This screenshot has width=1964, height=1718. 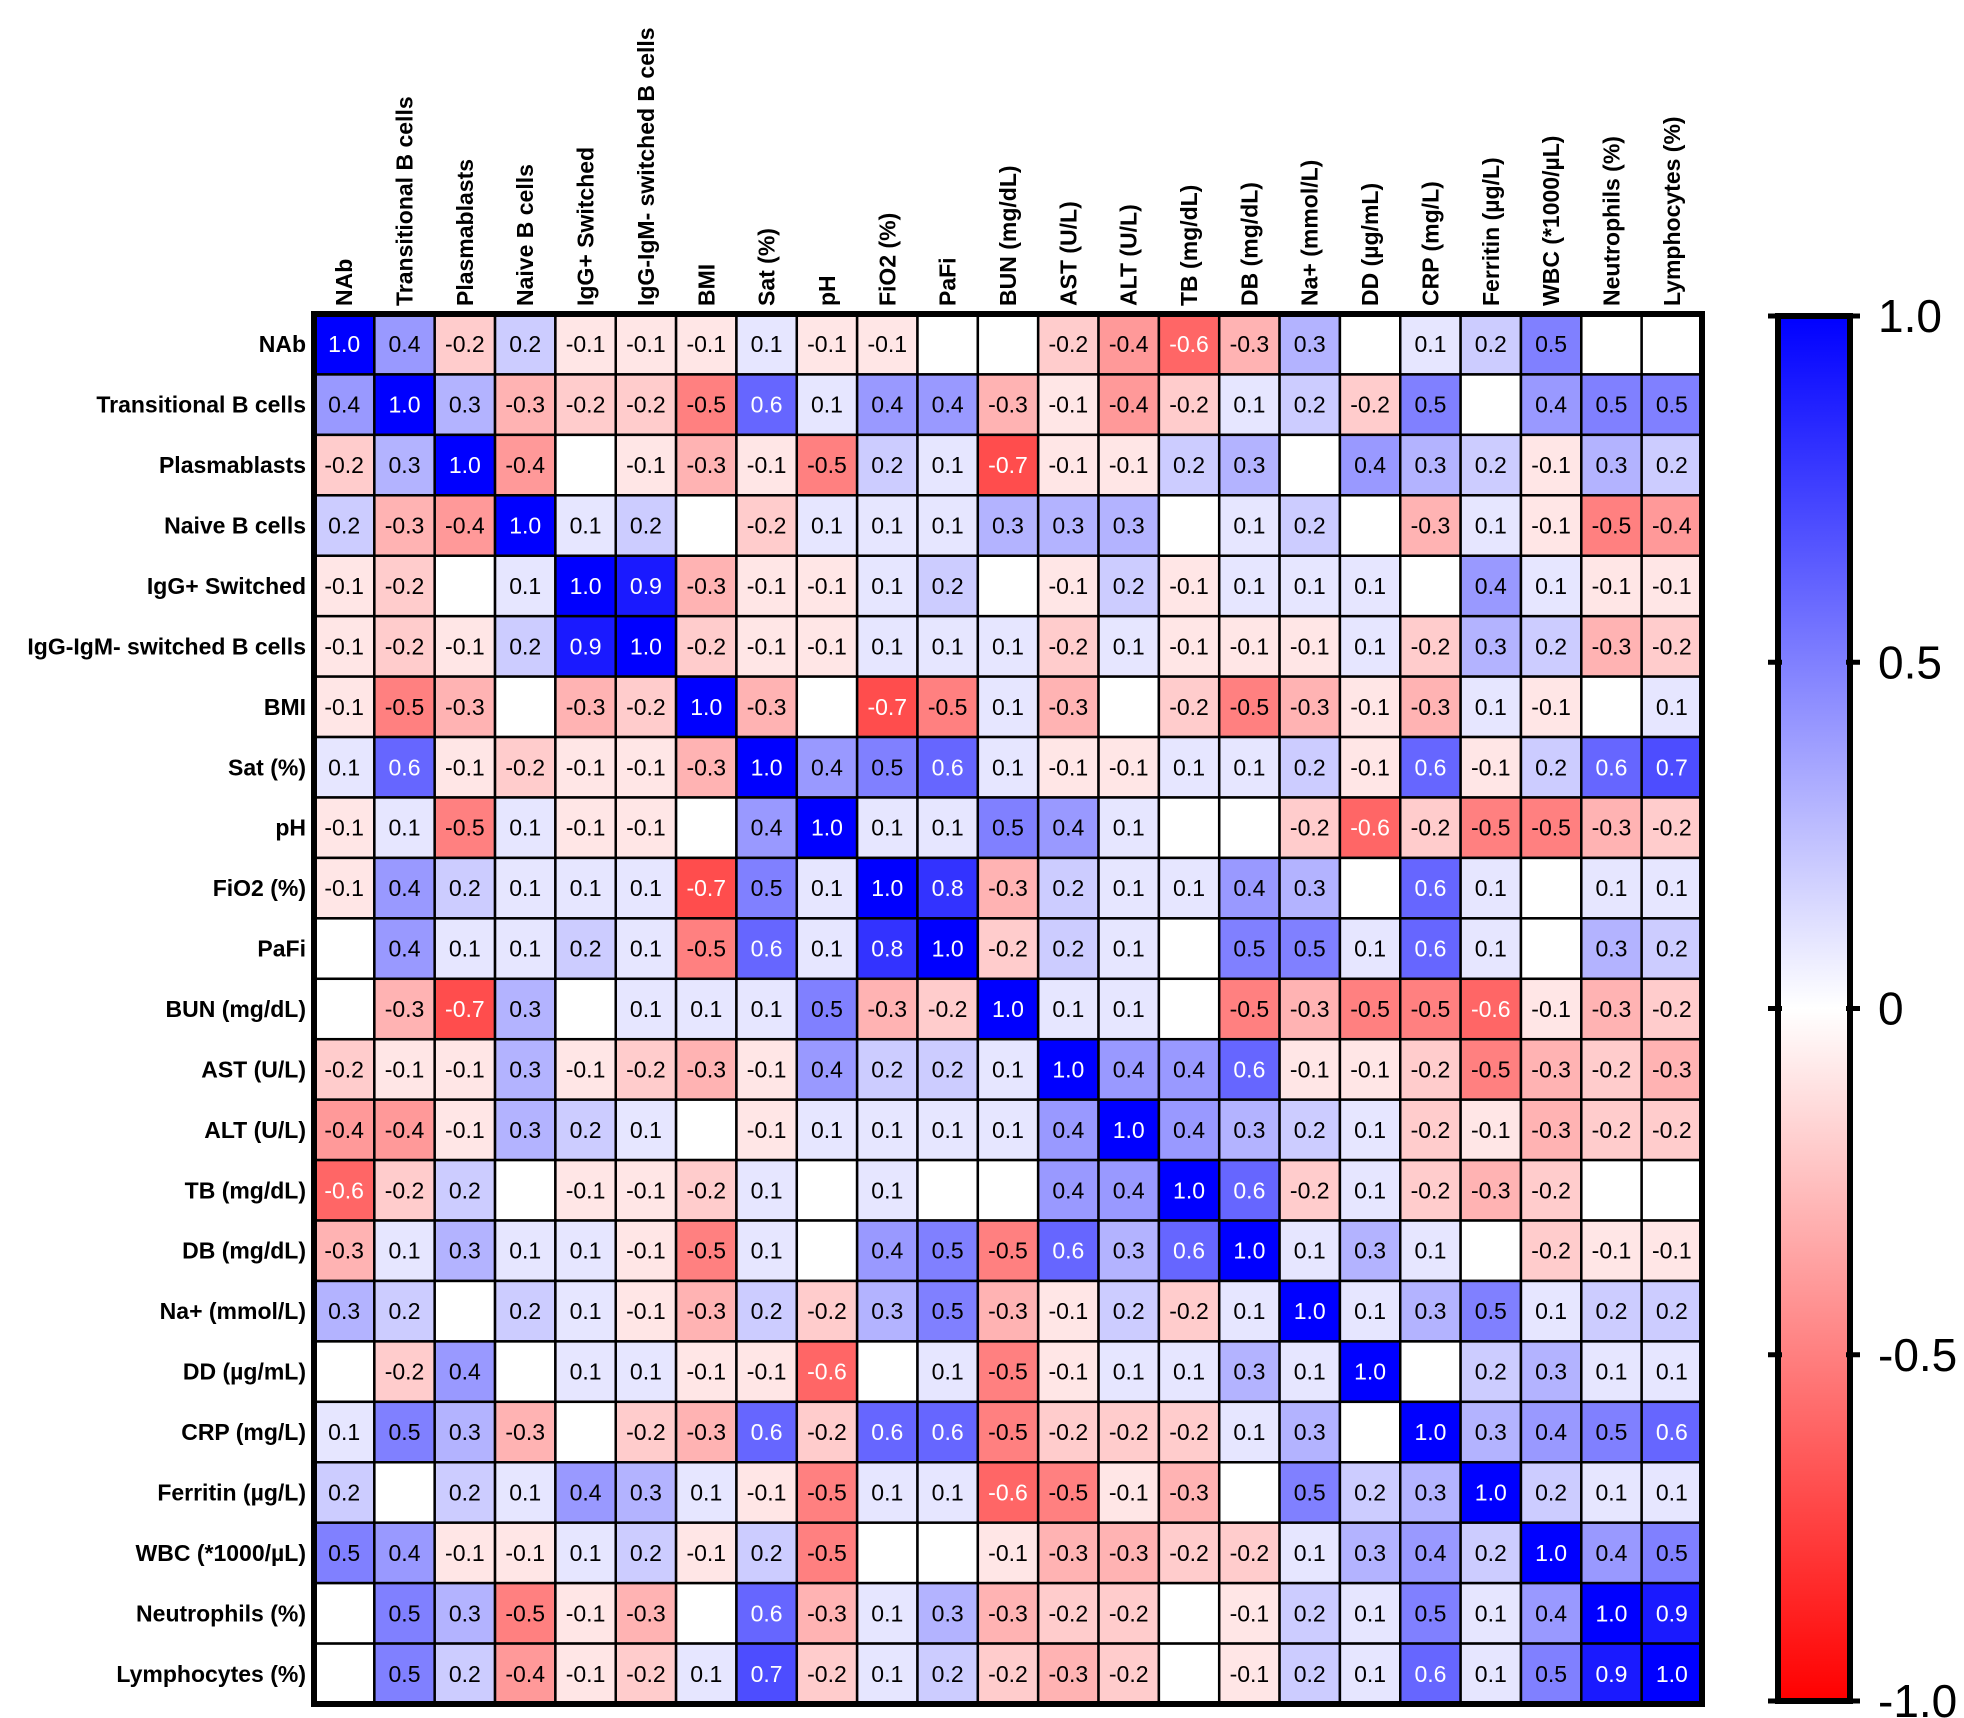 What do you see at coordinates (1310, 233) in the screenshot?
I see `column-label: Na+ (mmol/L)` at bounding box center [1310, 233].